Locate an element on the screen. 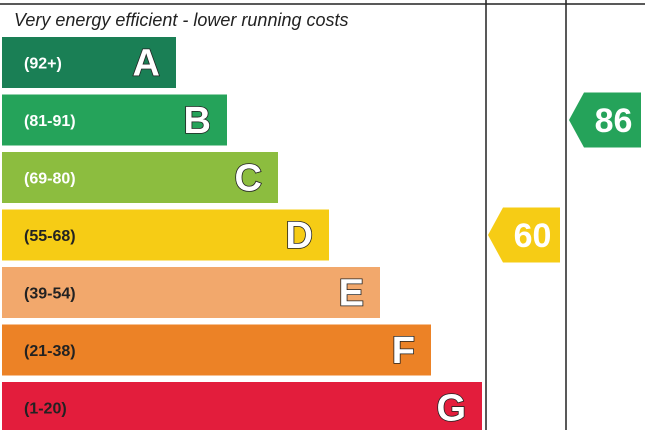 Image resolution: width=645 pixels, height=430 pixels. band-e-letter: E is located at coordinates (351, 294).